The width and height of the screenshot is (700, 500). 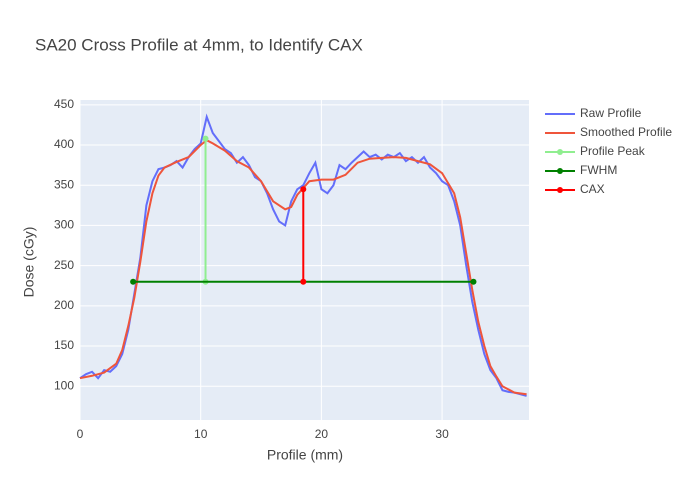 I want to click on x-tick-label: 10, so click(x=201, y=434).